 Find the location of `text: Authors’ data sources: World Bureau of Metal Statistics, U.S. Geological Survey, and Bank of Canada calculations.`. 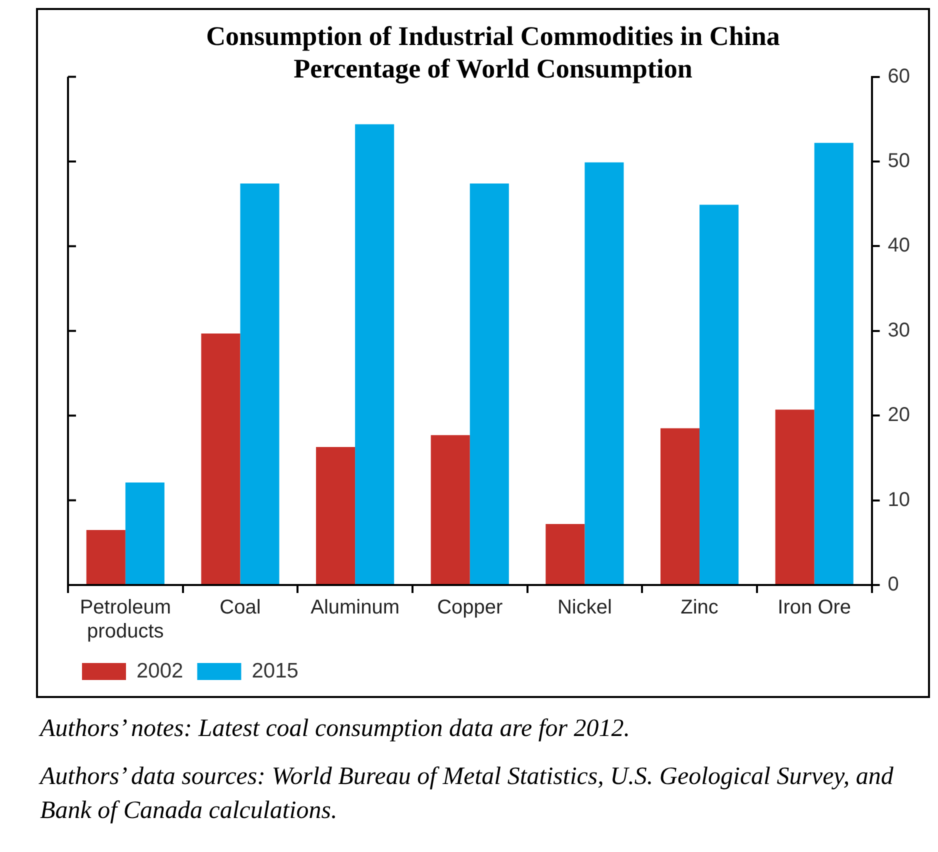

text: Authors’ data sources: World Bureau of Metal Statistics, U.S. Geological Survey, and Bank of Canada calculations. is located at coordinates (467, 794).